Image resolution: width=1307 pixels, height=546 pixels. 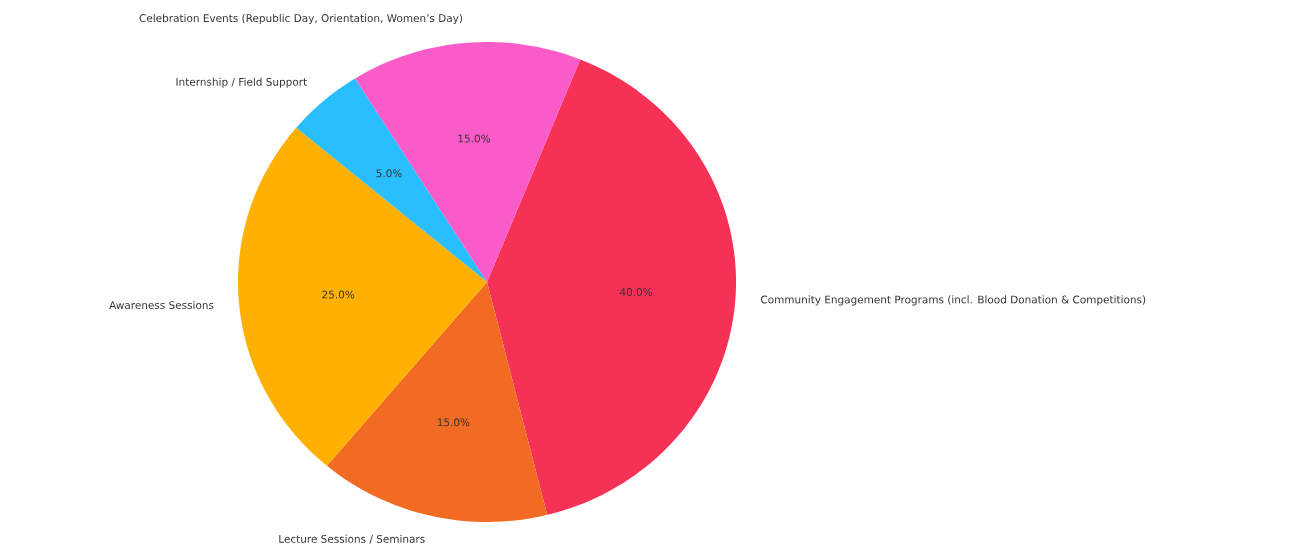 What do you see at coordinates (953, 300) in the screenshot?
I see `slice-label: Community Engagement Programs (incl. Blood Donation & Competitions)` at bounding box center [953, 300].